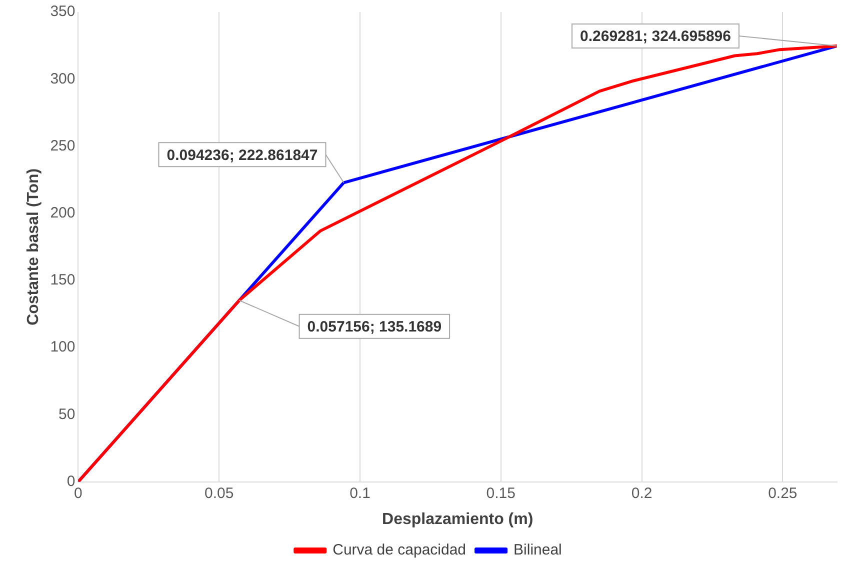 This screenshot has height=576, width=859. Describe the element at coordinates (399, 550) in the screenshot. I see `legend-label: Curva de capacidad` at that location.